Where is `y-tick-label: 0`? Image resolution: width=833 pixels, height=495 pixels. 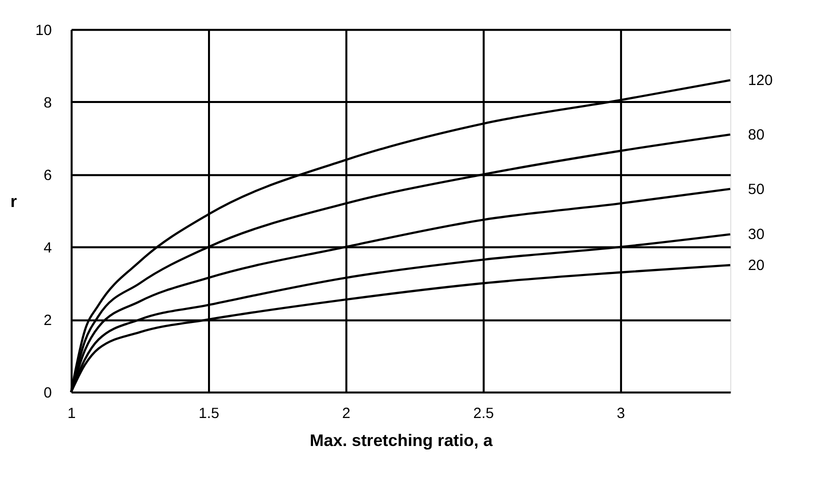 y-tick-label: 0 is located at coordinates (48, 393).